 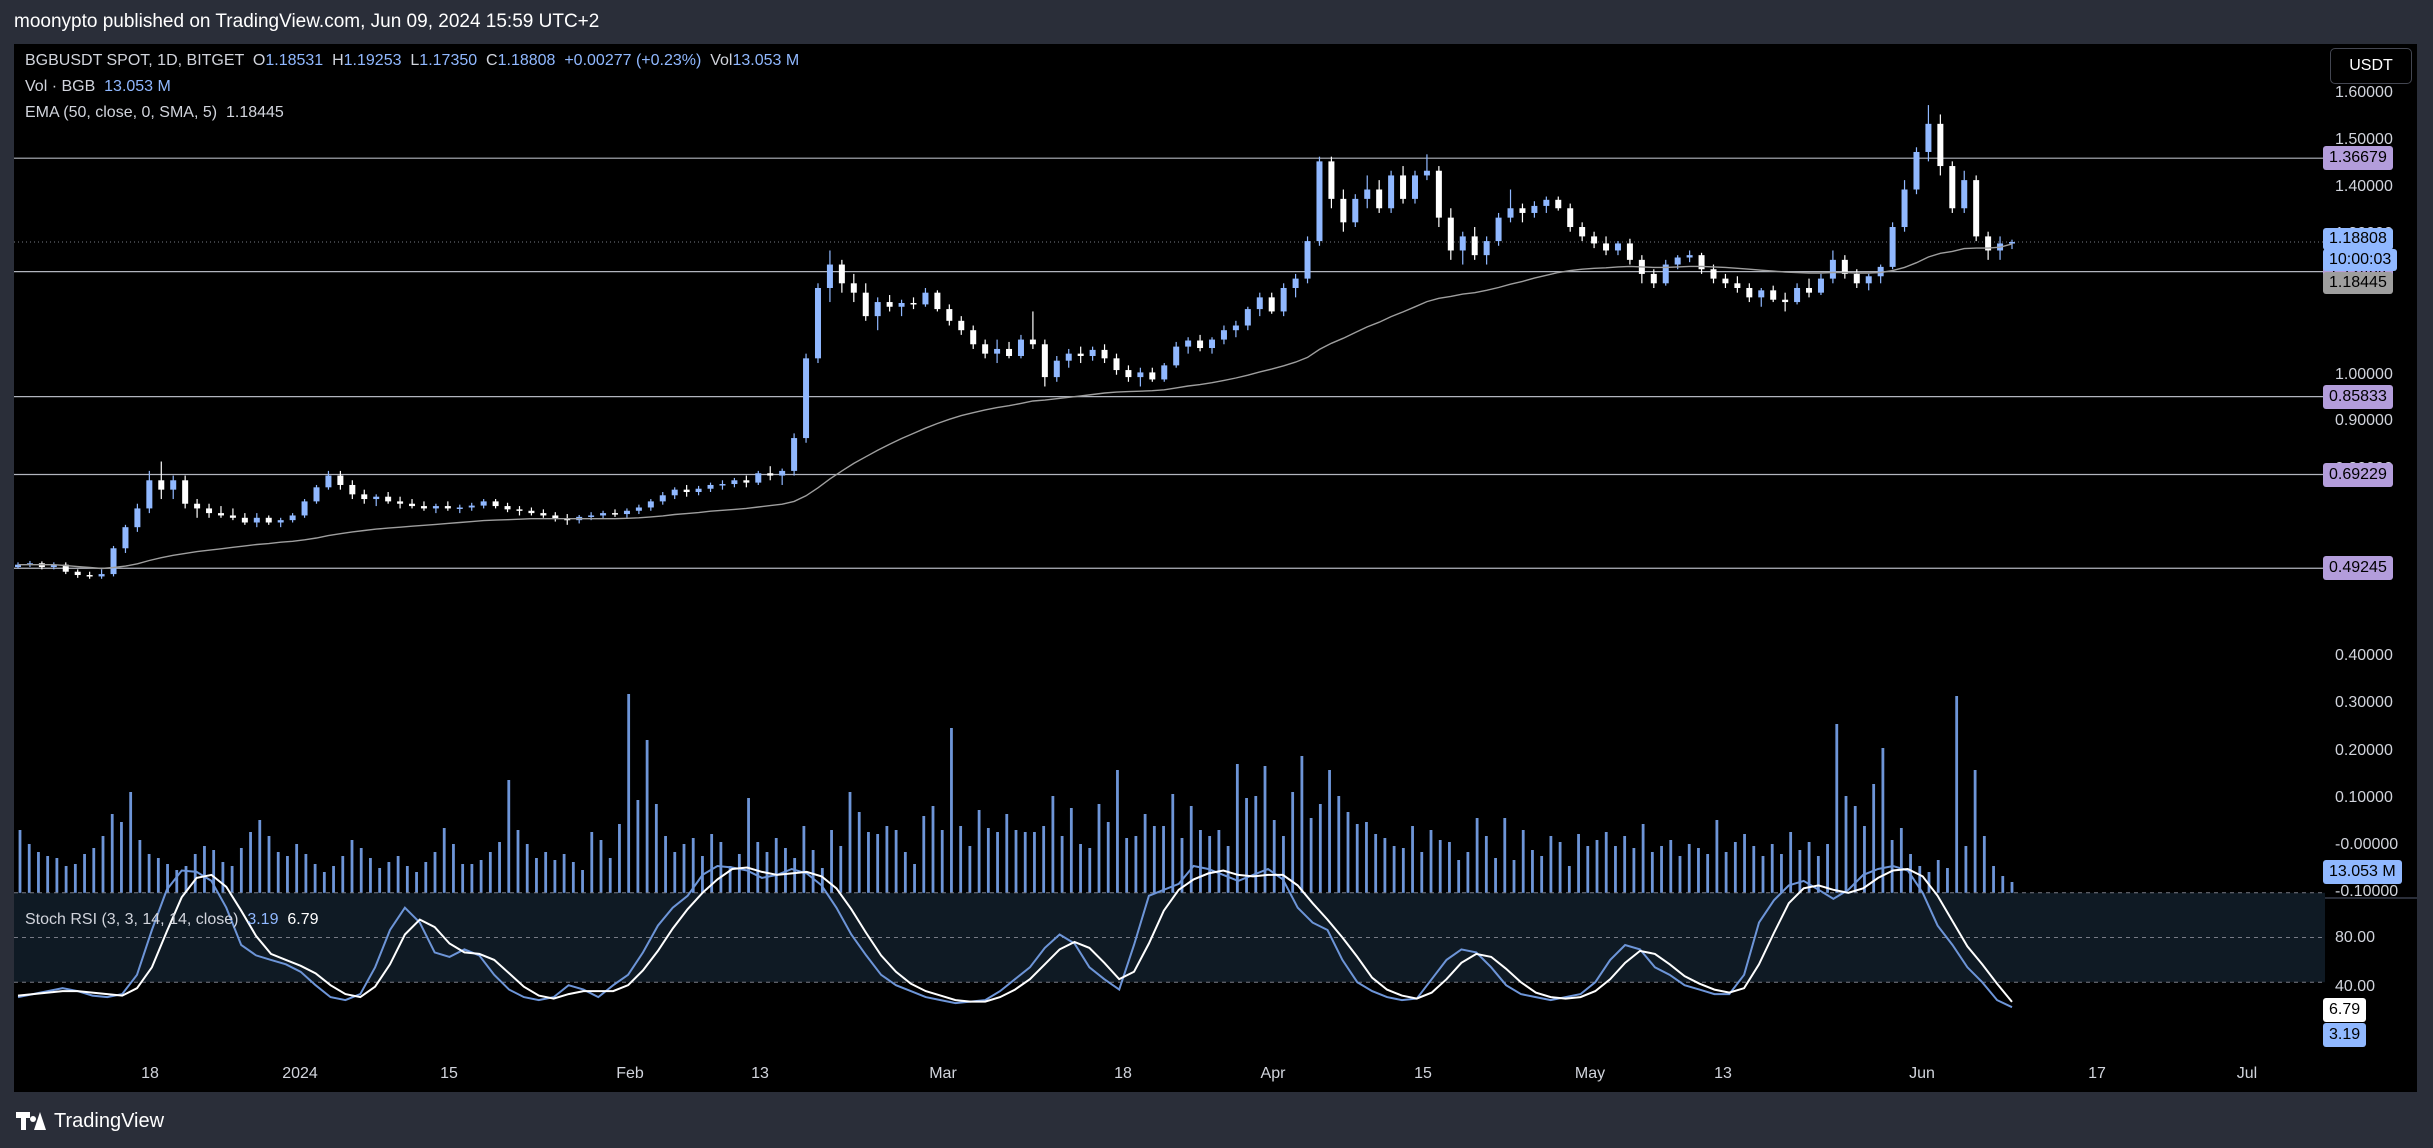 I want to click on ema-price-tag: 1.18445, so click(x=2358, y=283).